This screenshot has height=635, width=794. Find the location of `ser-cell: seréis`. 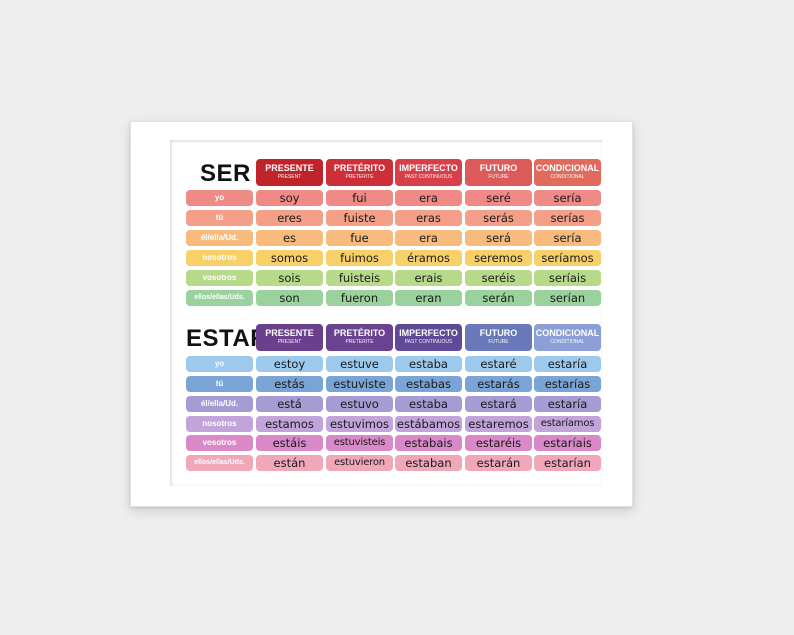

ser-cell: seréis is located at coordinates (498, 278).